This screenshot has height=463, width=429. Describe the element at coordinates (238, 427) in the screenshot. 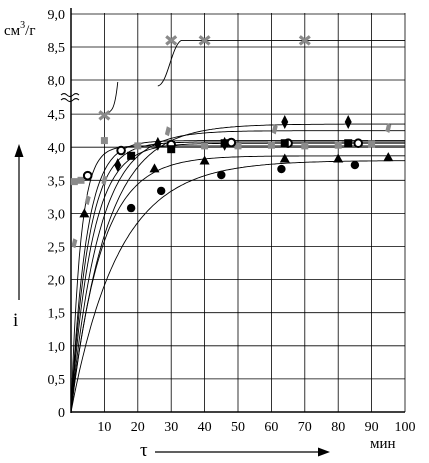

I see `x-tick-label: 50` at that location.